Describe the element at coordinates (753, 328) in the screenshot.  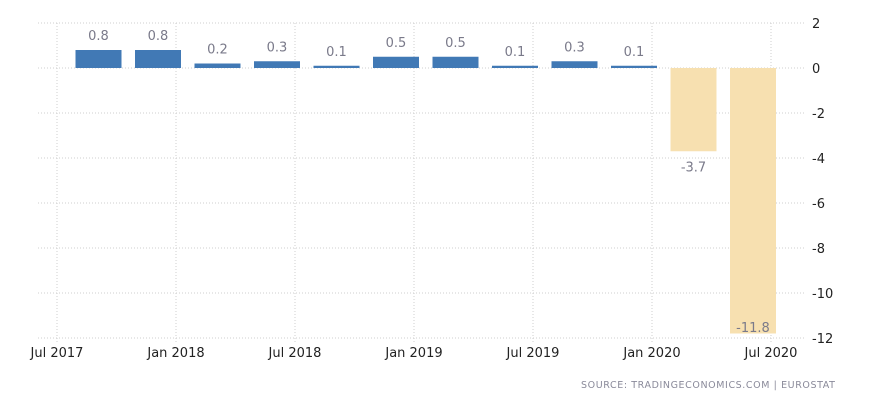
I see `data-label: -11.8` at that location.